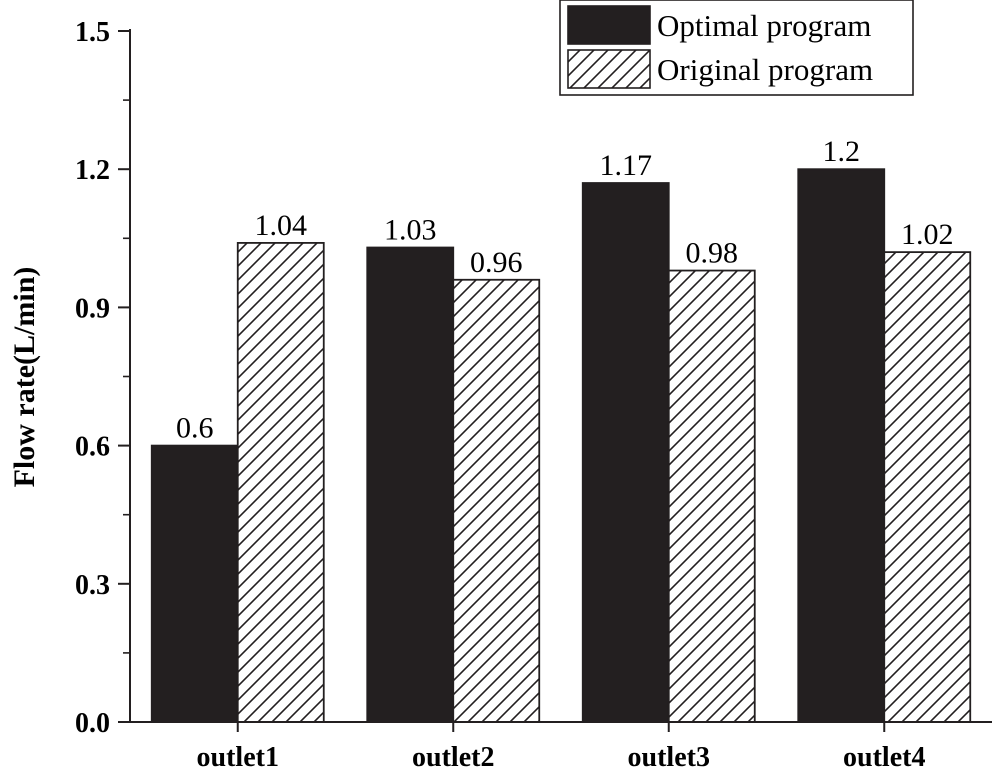 This screenshot has height=781, width=1001. Describe the element at coordinates (194, 583) in the screenshot. I see `bar-outlet1-optimal` at that location.